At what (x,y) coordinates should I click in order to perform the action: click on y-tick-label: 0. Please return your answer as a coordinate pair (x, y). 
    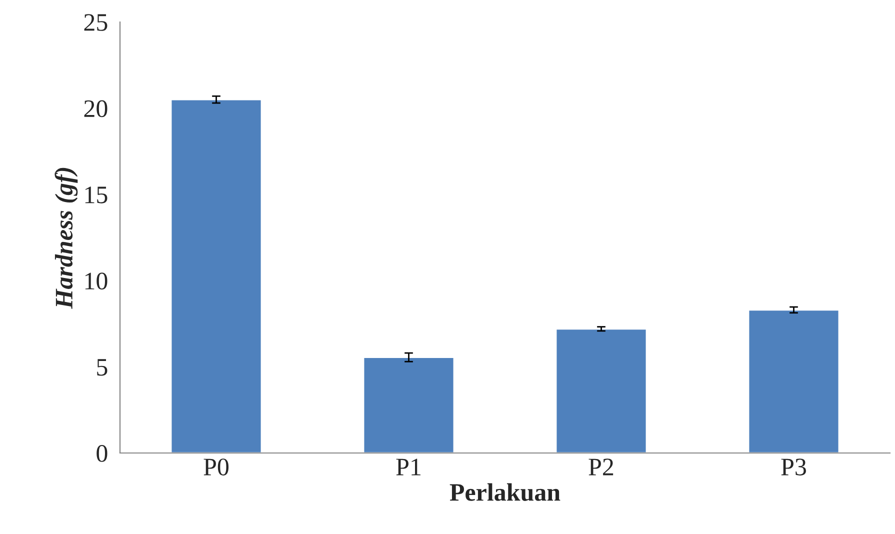
    Looking at the image, I should click on (102, 453).